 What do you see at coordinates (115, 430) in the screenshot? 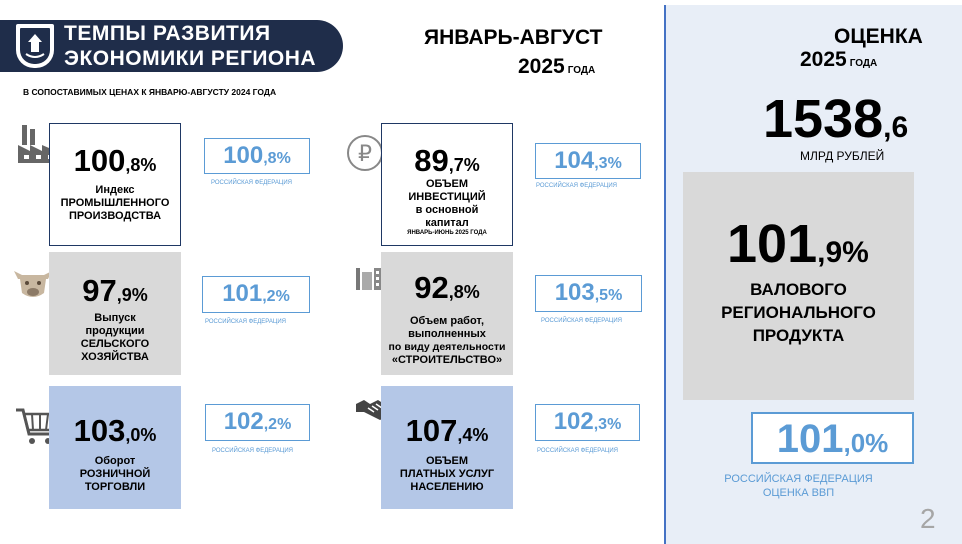
I see `indicator-value: 103,0%` at bounding box center [115, 430].